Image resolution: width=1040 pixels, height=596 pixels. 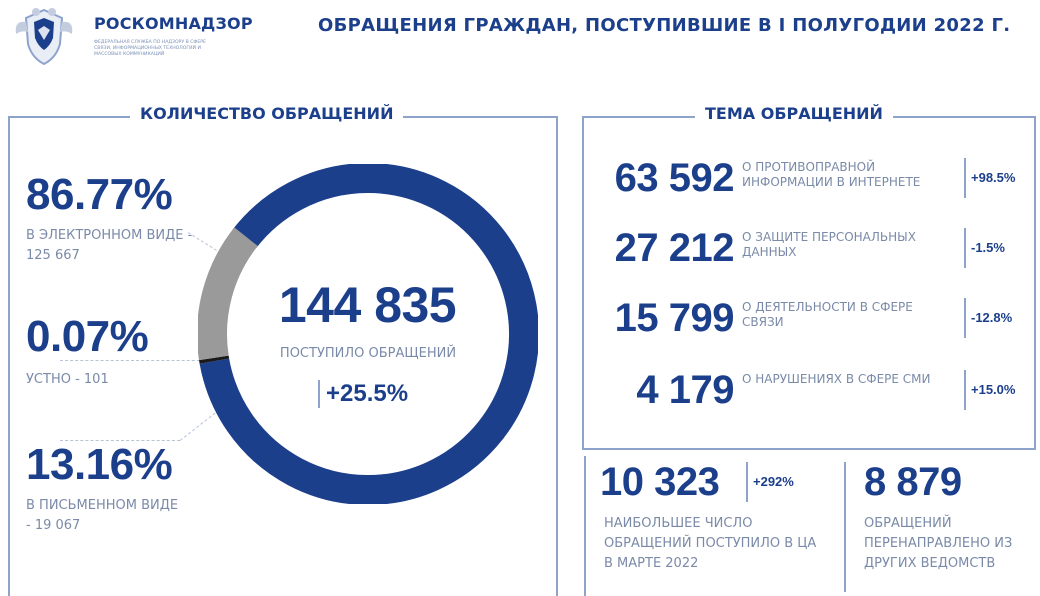 What do you see at coordinates (831, 174) in the screenshot?
I see `topic-desc: О ПРОТИВОПРАВНОЙ ИНФОРМАЦИИ В ИНТЕРНЕТЕ` at bounding box center [831, 174].